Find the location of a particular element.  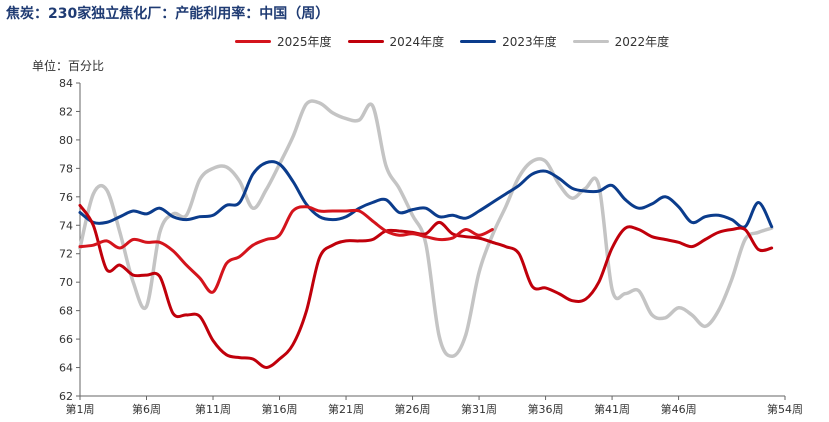

legend-swatch-2022 is located at coordinates (590, 41).